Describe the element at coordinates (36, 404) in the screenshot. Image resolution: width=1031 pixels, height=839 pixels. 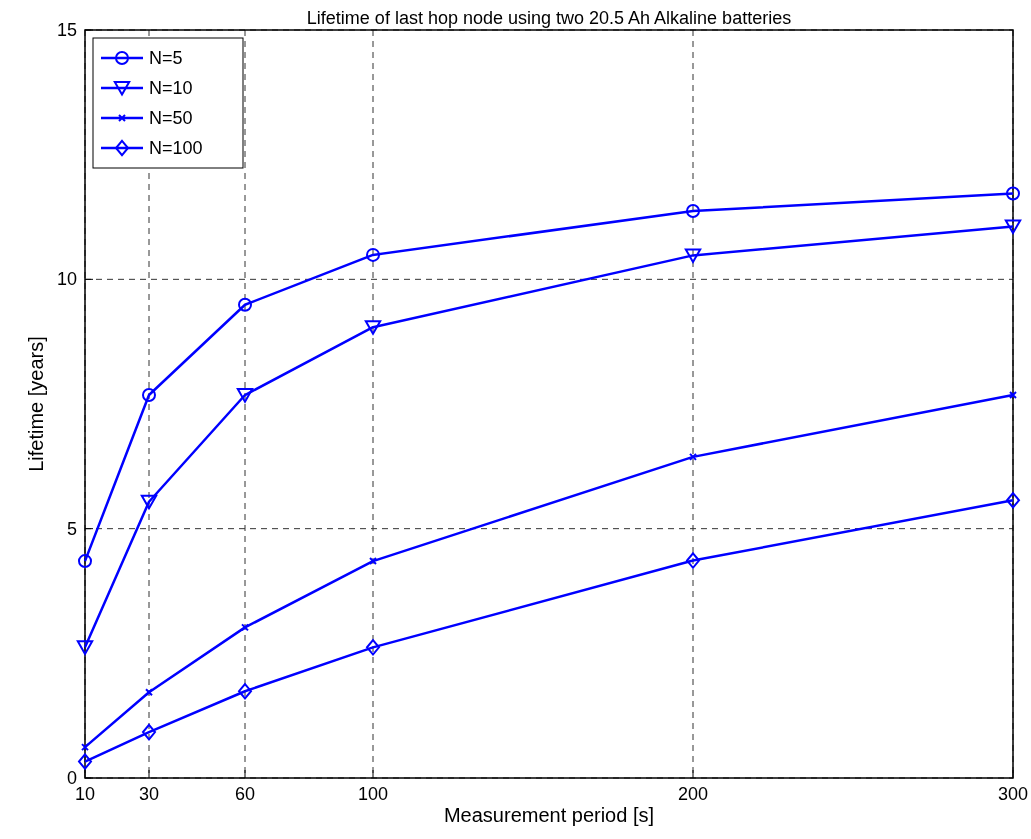
I see `y-axis-title: Lifetime [years]` at that location.